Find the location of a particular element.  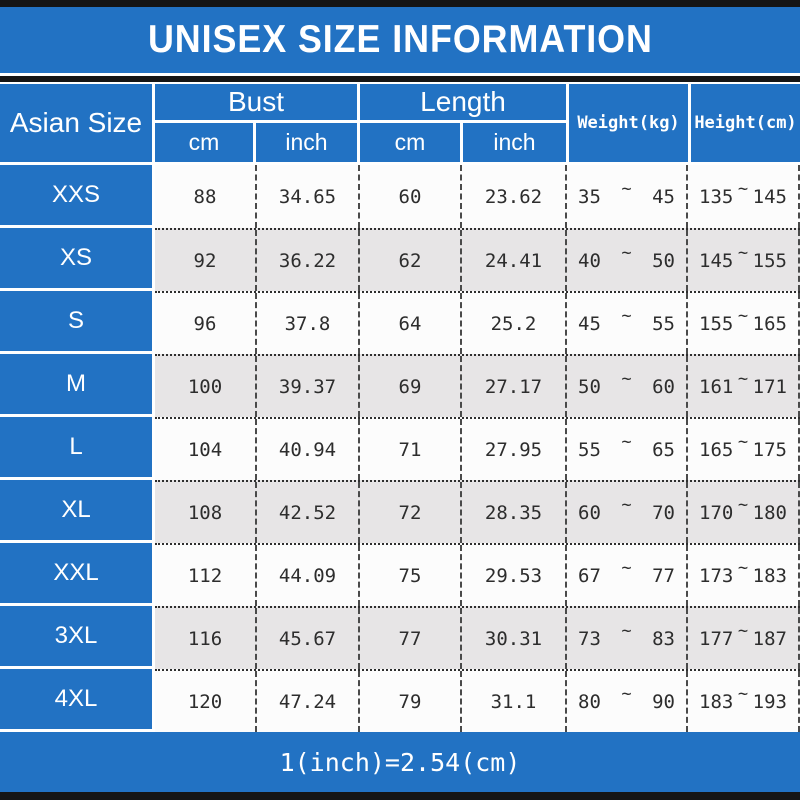

conversion-note-bar: 1(inch)=2.54(cm) is located at coordinates (400, 762).